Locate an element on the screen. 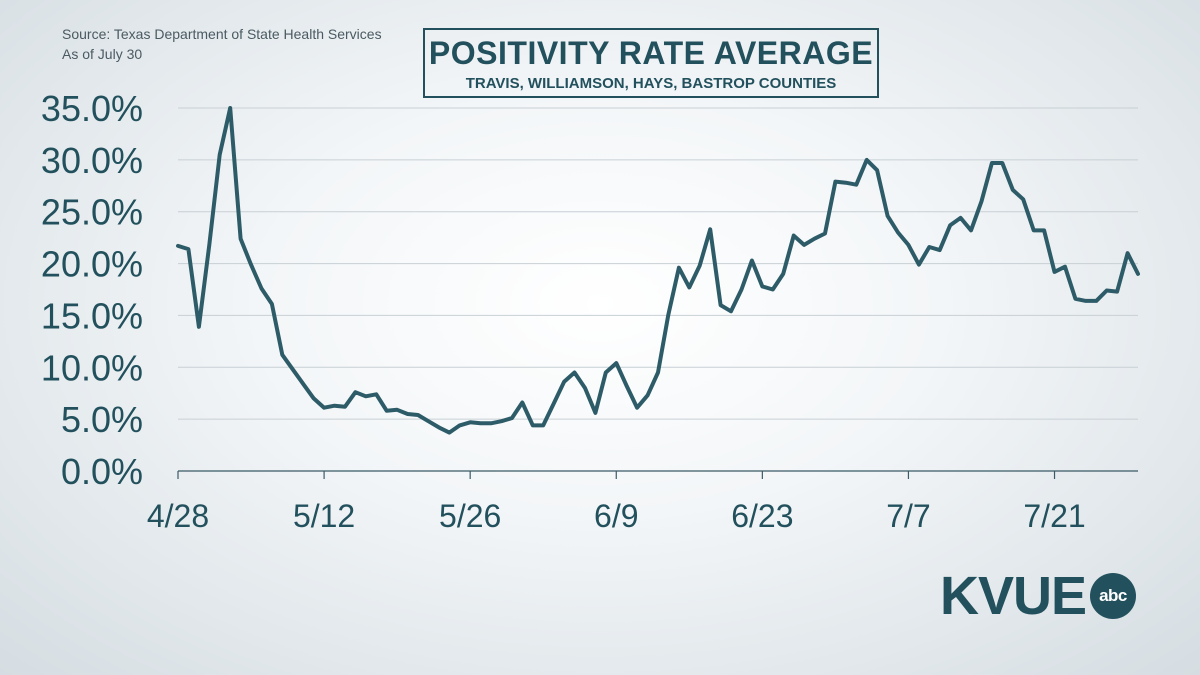 Image resolution: width=1200 pixels, height=675 pixels. y-axis-labels: 0.0% 5.0% 10.0% 15.0% 20.0% 25.0% 30.0% 35.0% is located at coordinates (92, 290).